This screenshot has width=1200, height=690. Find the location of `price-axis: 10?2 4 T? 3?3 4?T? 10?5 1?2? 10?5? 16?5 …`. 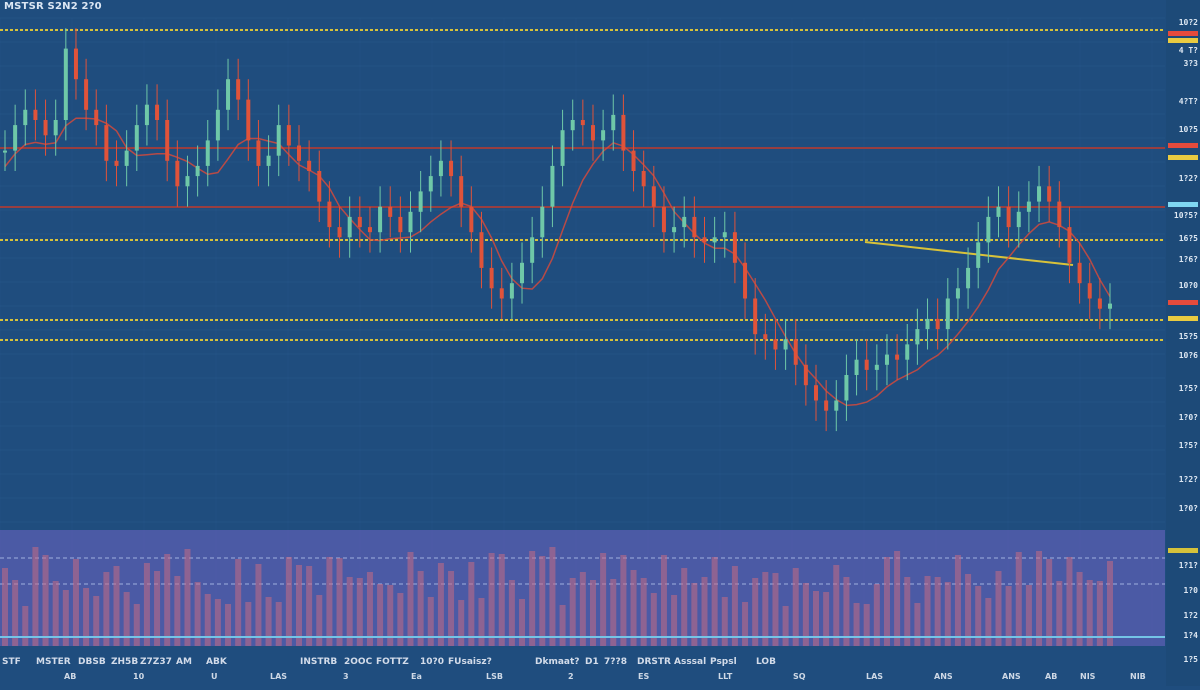

price-axis: 10?2 4 T? 3?3 4?T? 10?5 1?2? 10?5? 16?5 … is located at coordinates (1183, 343).